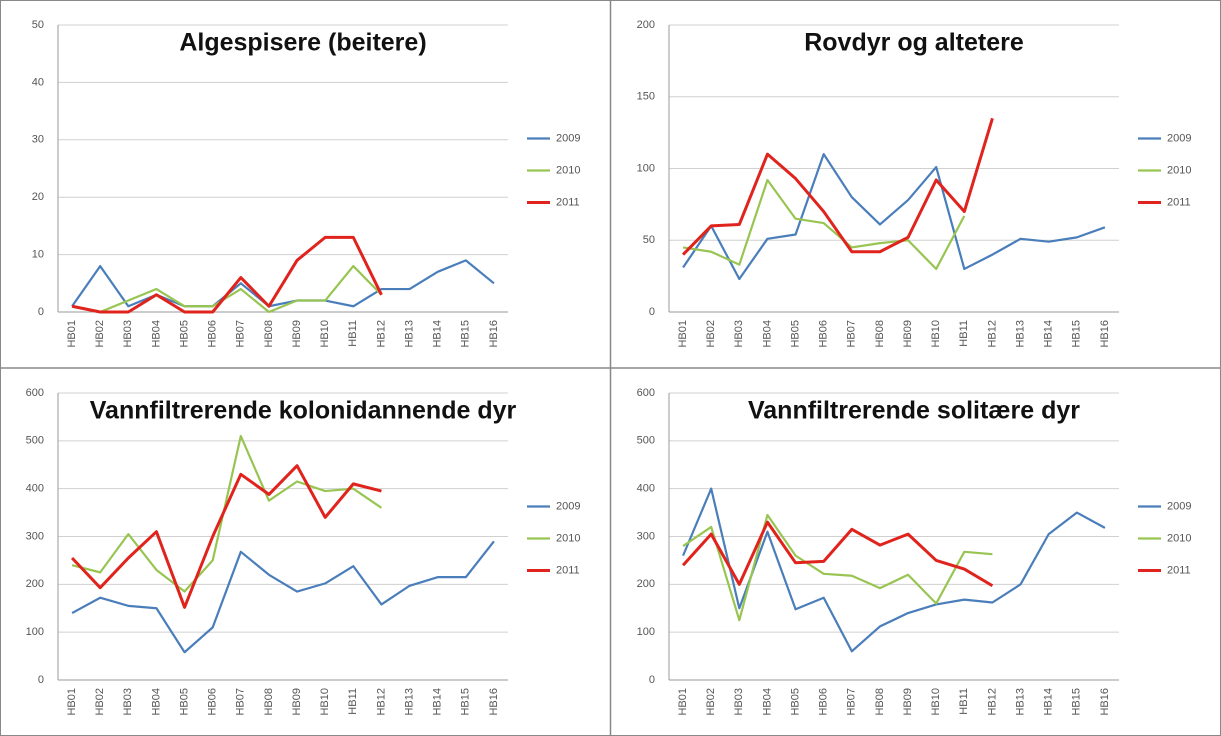 The image size is (1221, 736). I want to click on y-tick-label: 10, so click(38, 255).